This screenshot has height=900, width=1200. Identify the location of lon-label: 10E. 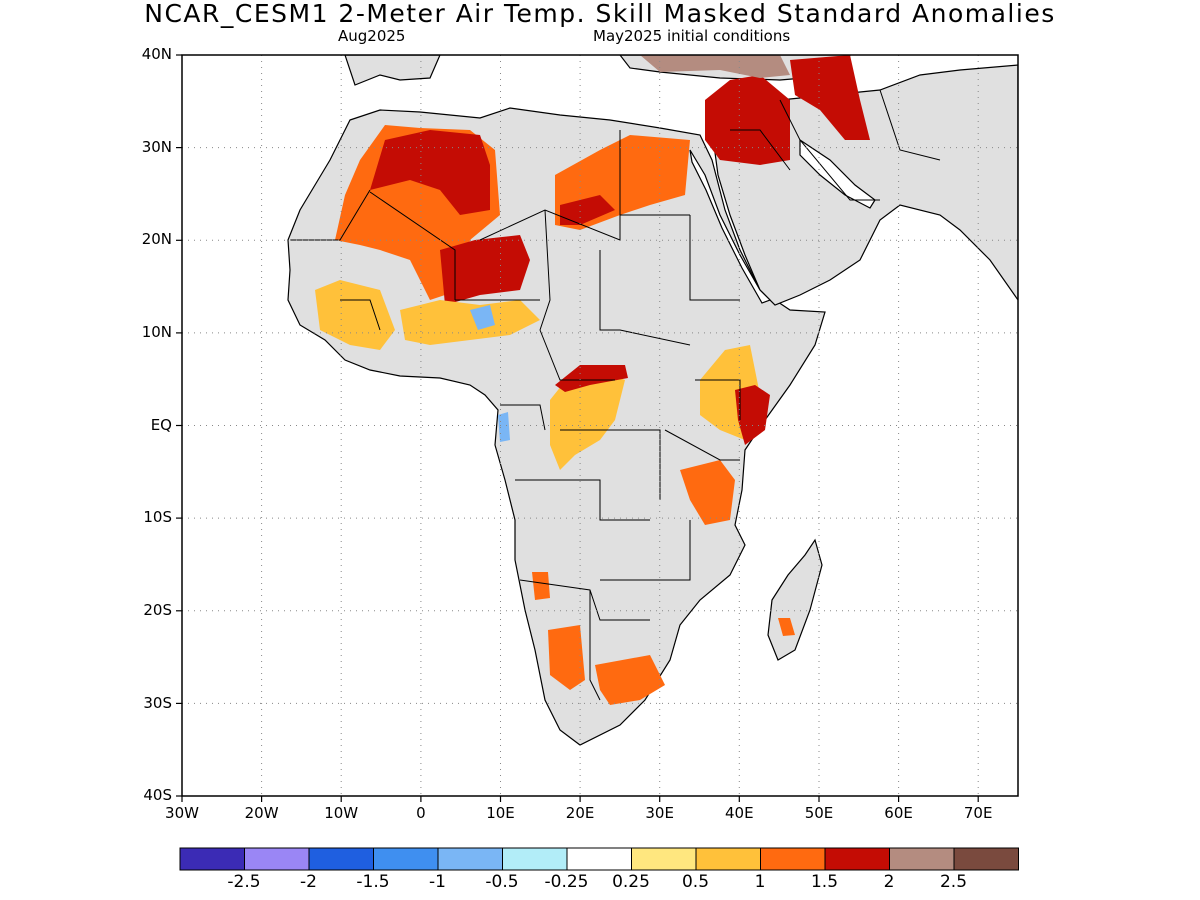
(500, 813).